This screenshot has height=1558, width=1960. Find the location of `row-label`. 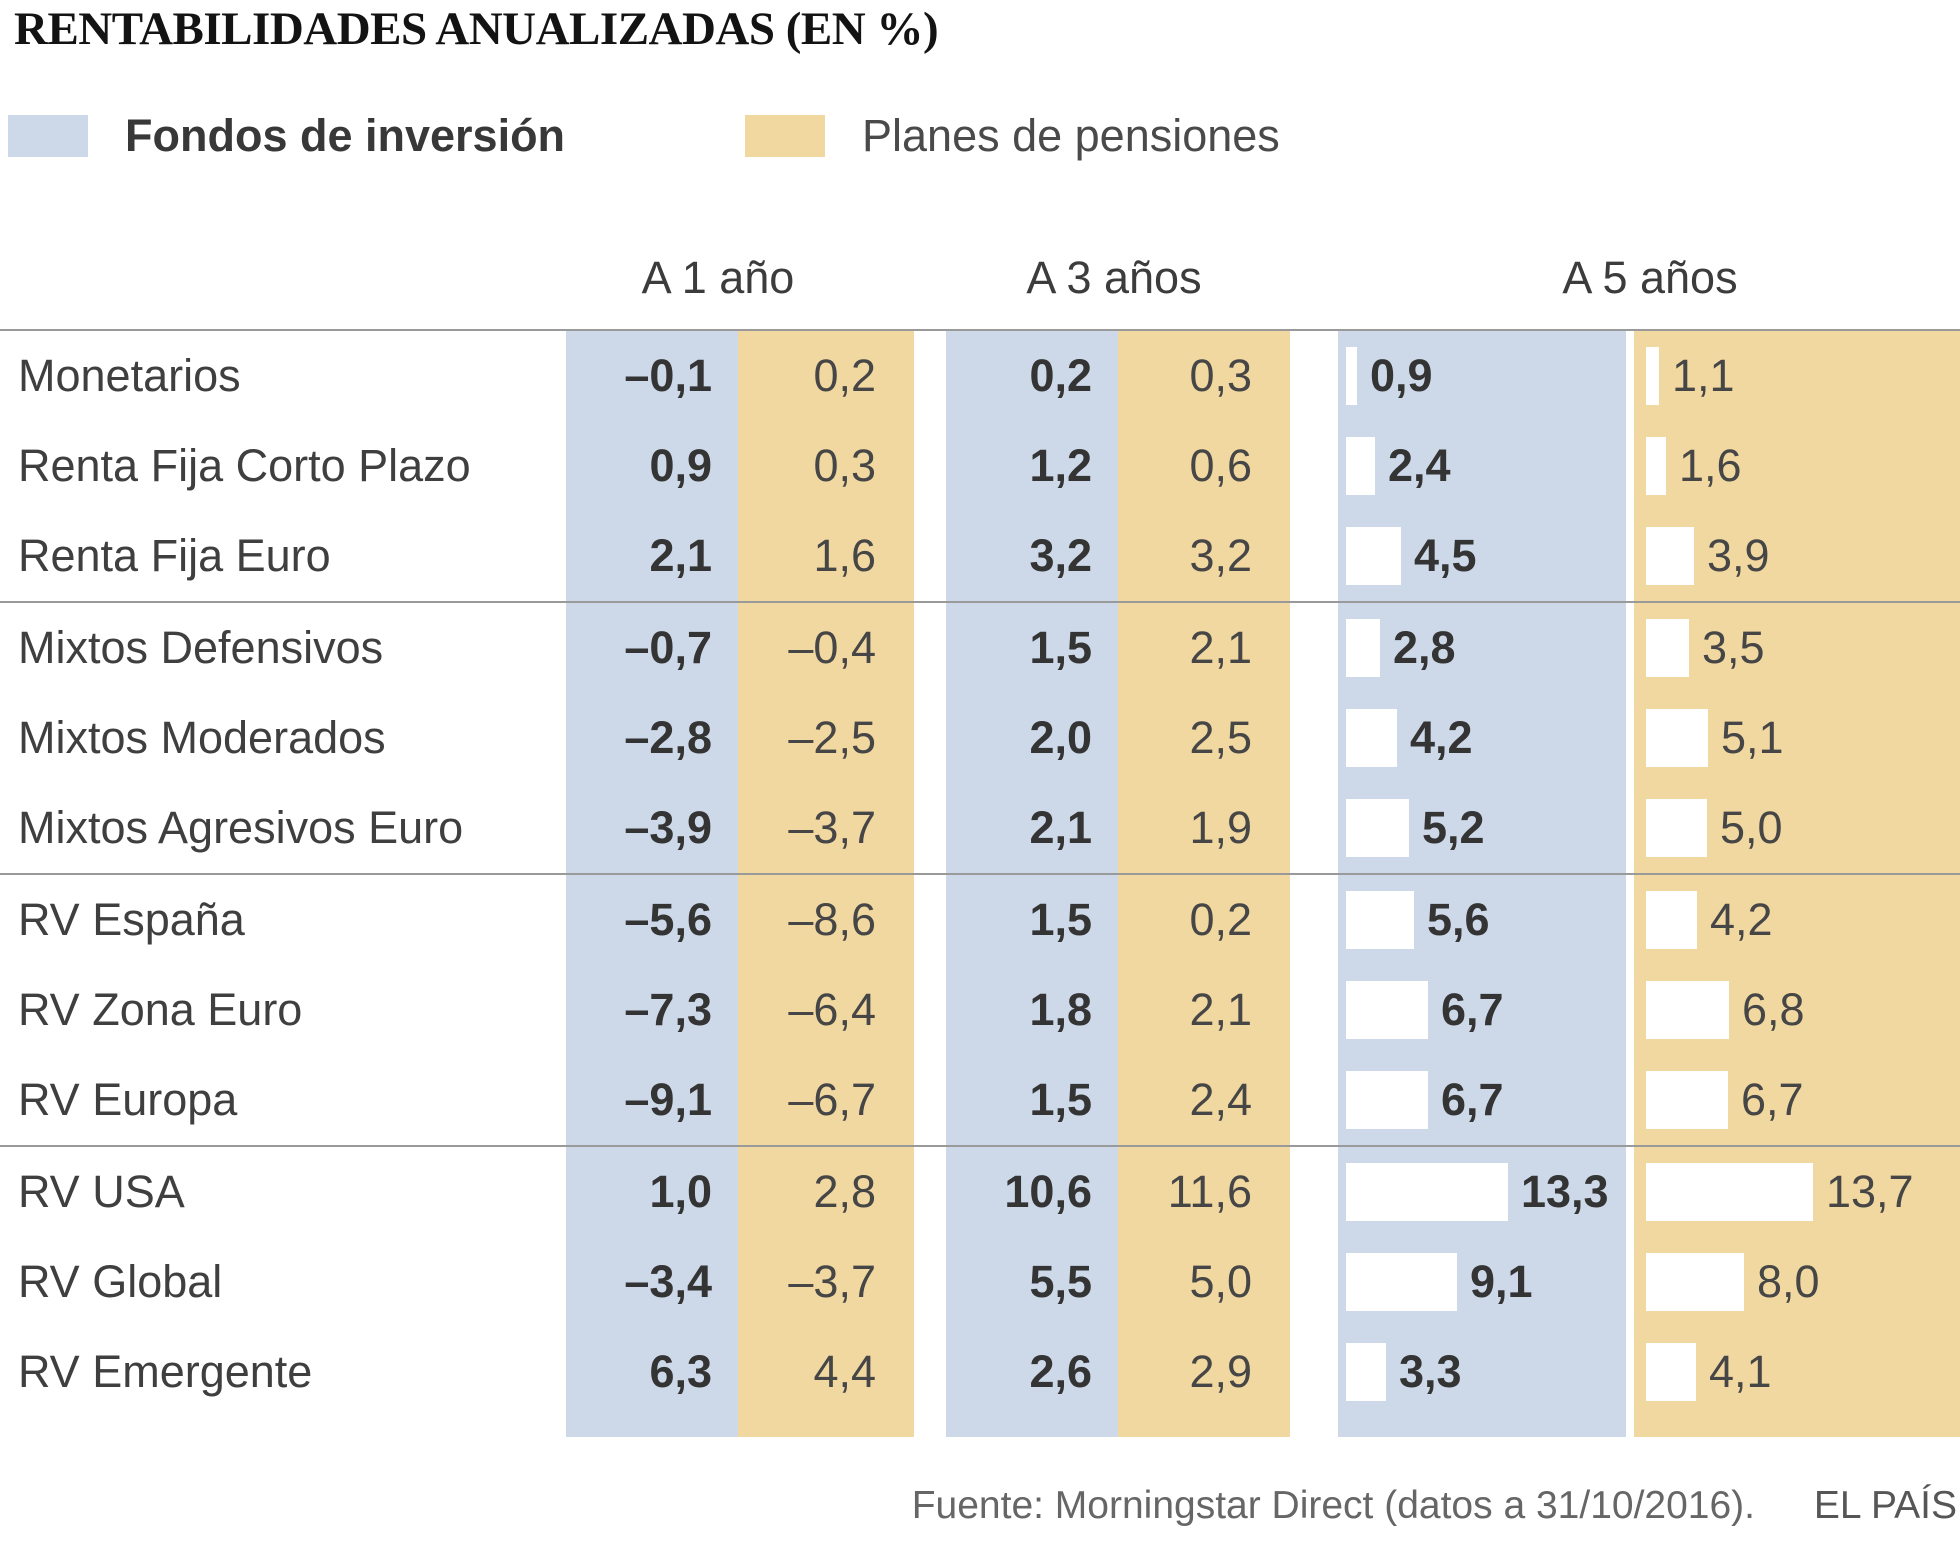

row-label is located at coordinates (283, 1427).